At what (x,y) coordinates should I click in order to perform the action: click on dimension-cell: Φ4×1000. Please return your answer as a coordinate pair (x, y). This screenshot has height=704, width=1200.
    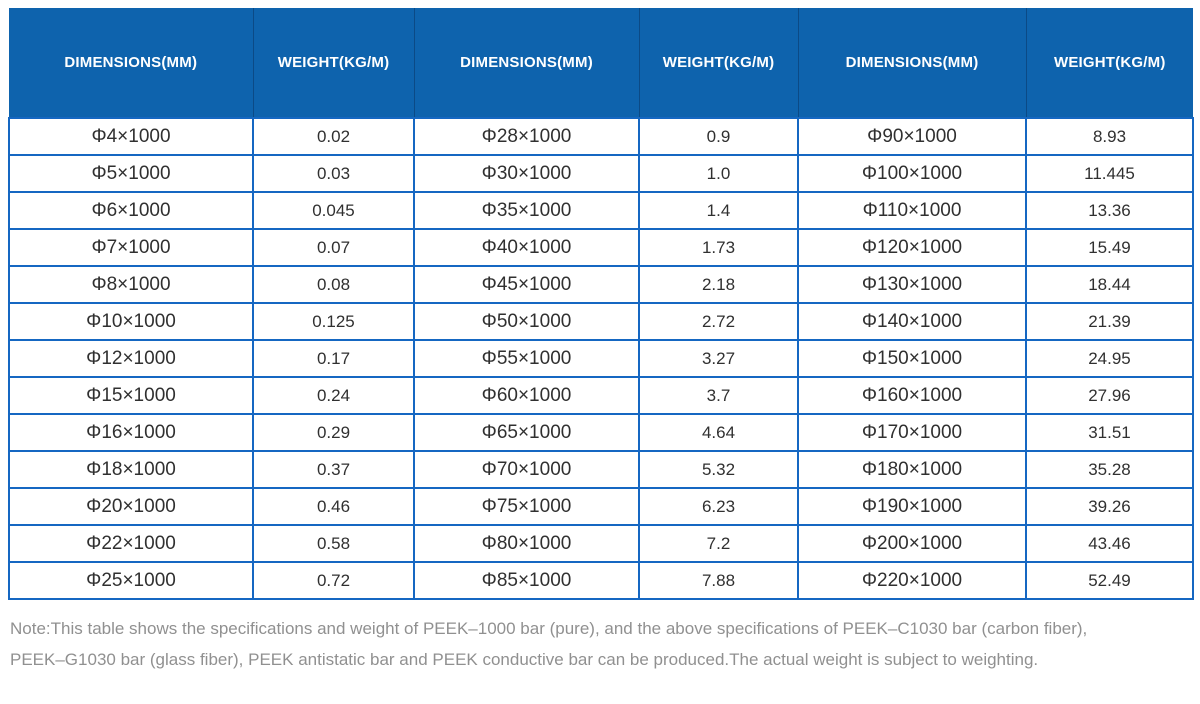
    Looking at the image, I should click on (131, 136).